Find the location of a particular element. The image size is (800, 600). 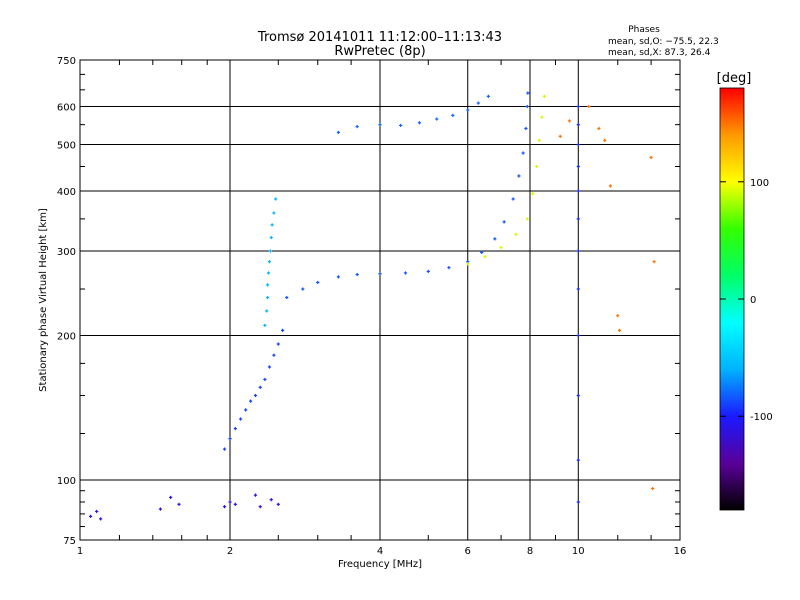

chart-title: Tromsø 20141011 11:12:00–11:13:43 is located at coordinates (379, 37).